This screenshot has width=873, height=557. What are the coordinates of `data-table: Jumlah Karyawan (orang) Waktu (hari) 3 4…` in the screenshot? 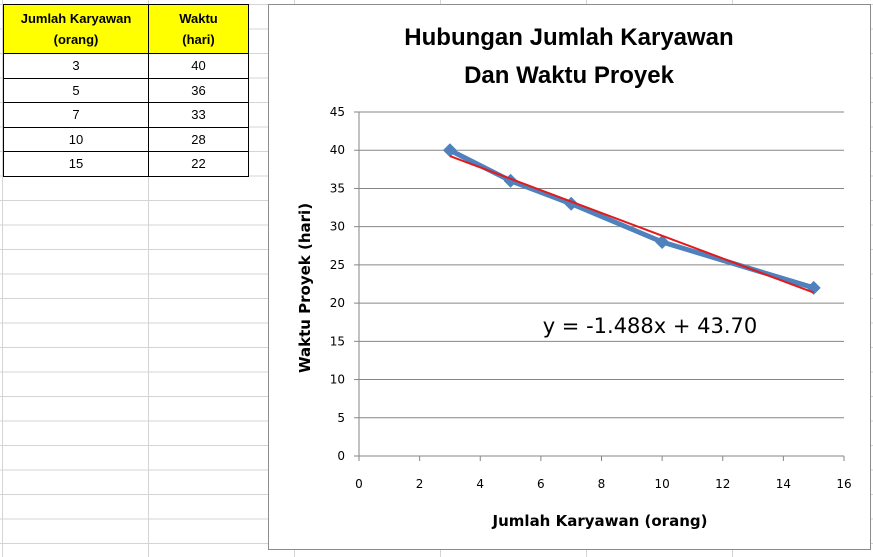 It's located at (126, 90).